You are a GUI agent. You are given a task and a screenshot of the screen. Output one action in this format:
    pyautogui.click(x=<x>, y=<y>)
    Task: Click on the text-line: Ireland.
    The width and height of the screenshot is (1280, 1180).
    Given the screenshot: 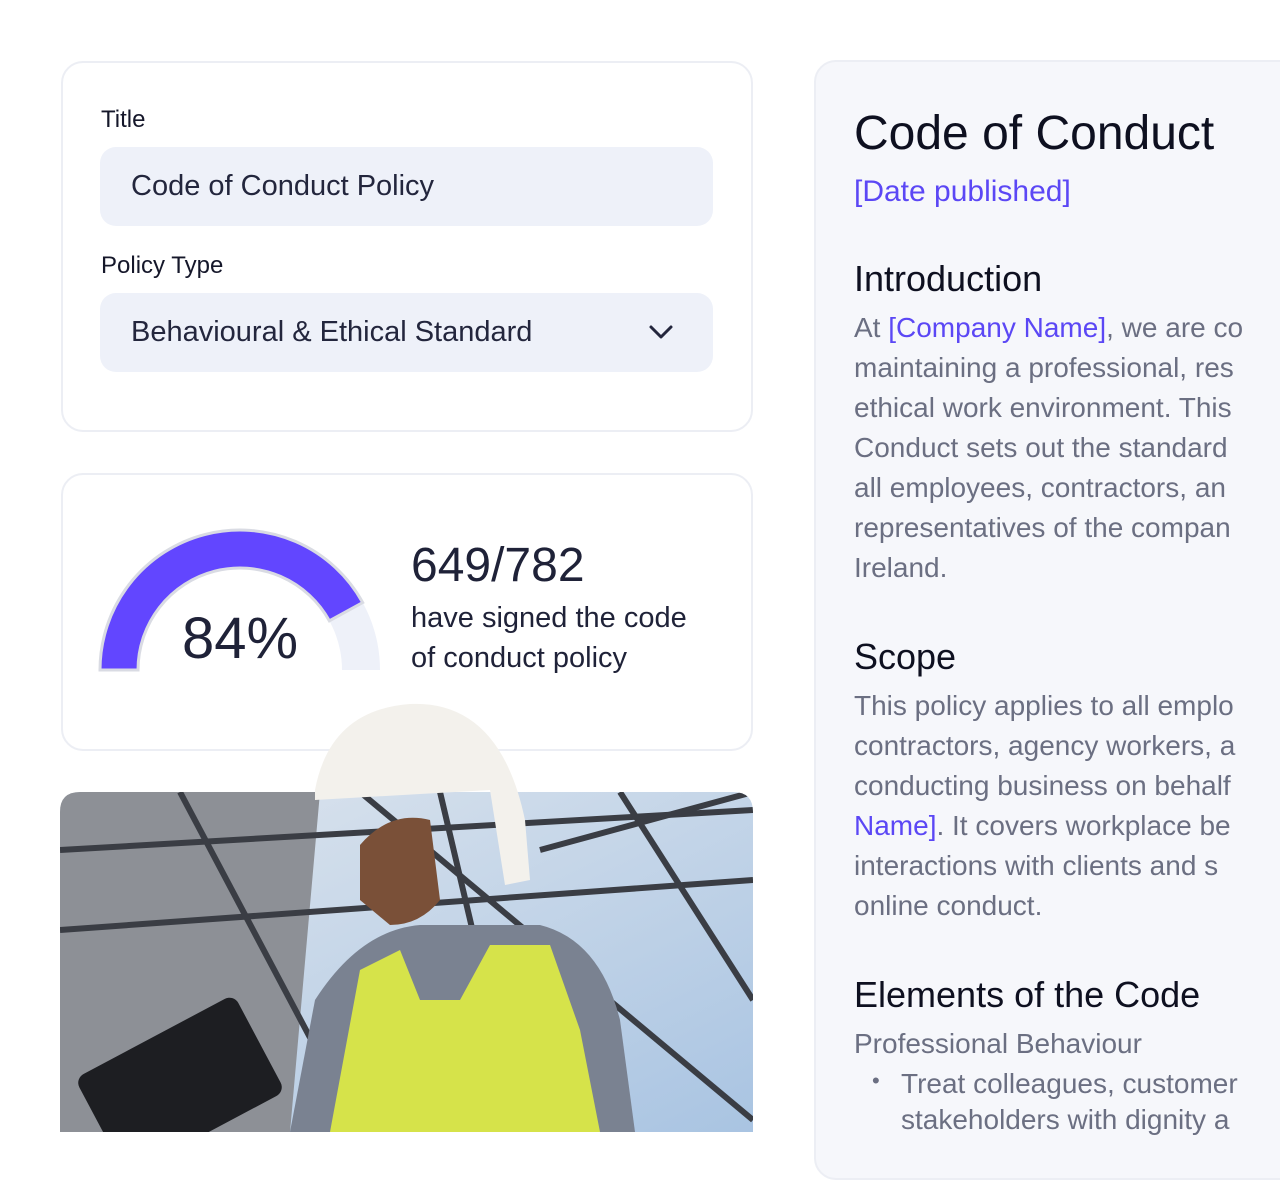 What is the action you would take?
    pyautogui.click(x=900, y=568)
    